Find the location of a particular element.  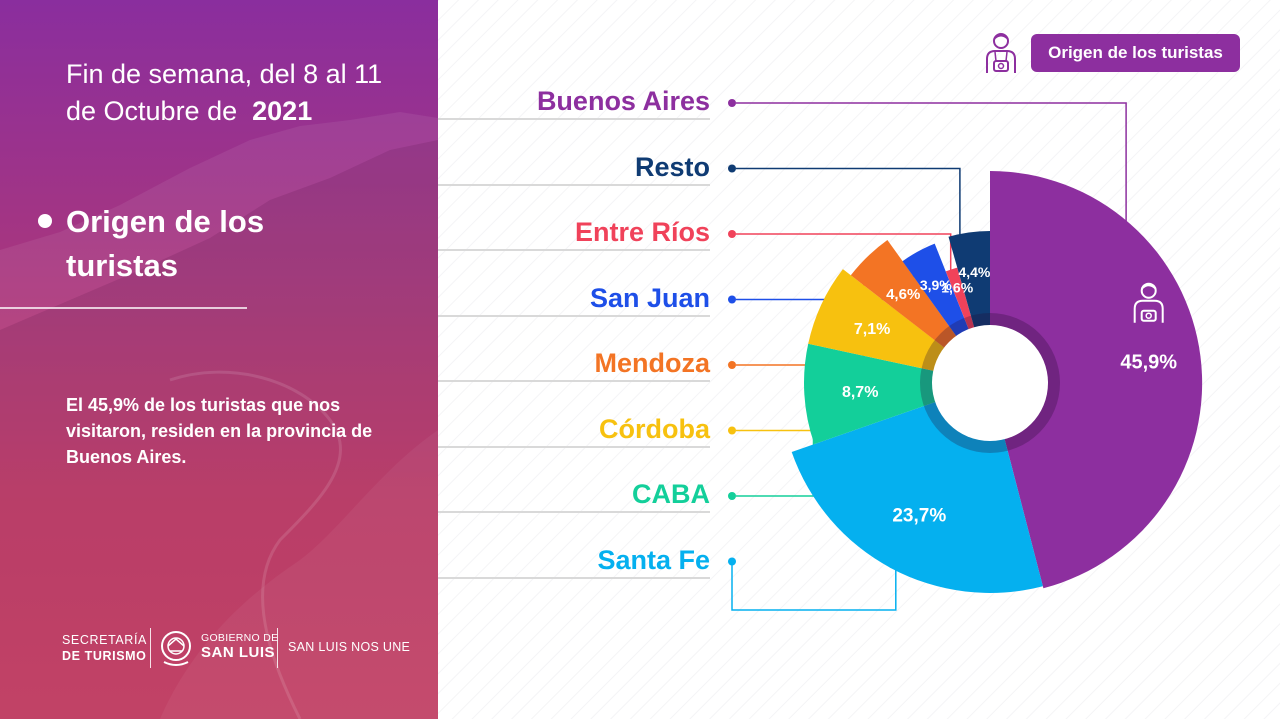

heading-month: de Octubre de is located at coordinates (152, 111).